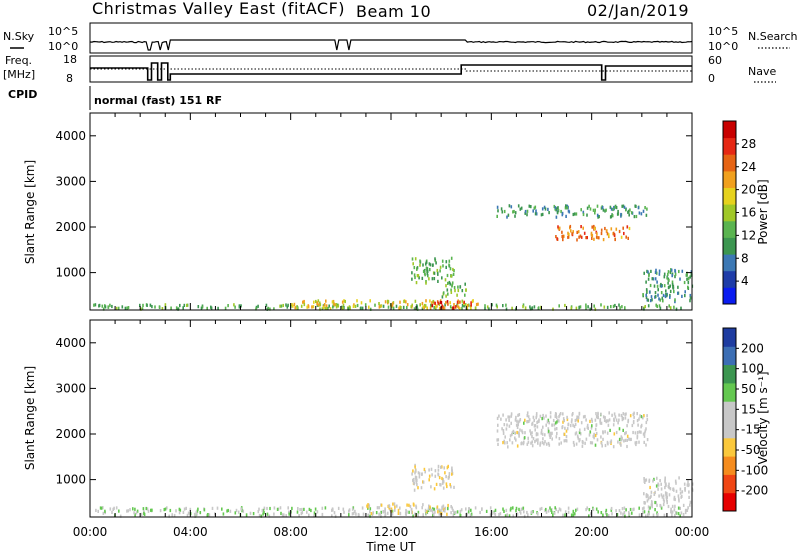  What do you see at coordinates (69, 78) in the screenshot?
I see `freq-tick-bottom: 8` at bounding box center [69, 78].